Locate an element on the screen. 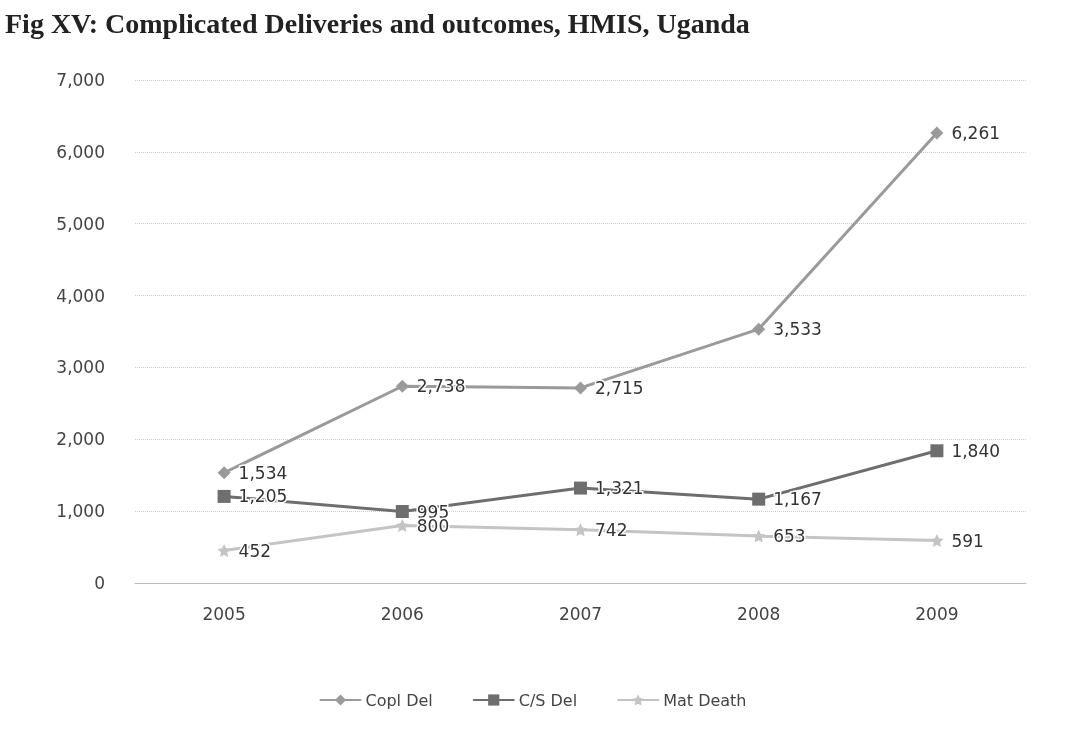  x-tick-label: 2006 is located at coordinates (402, 613).